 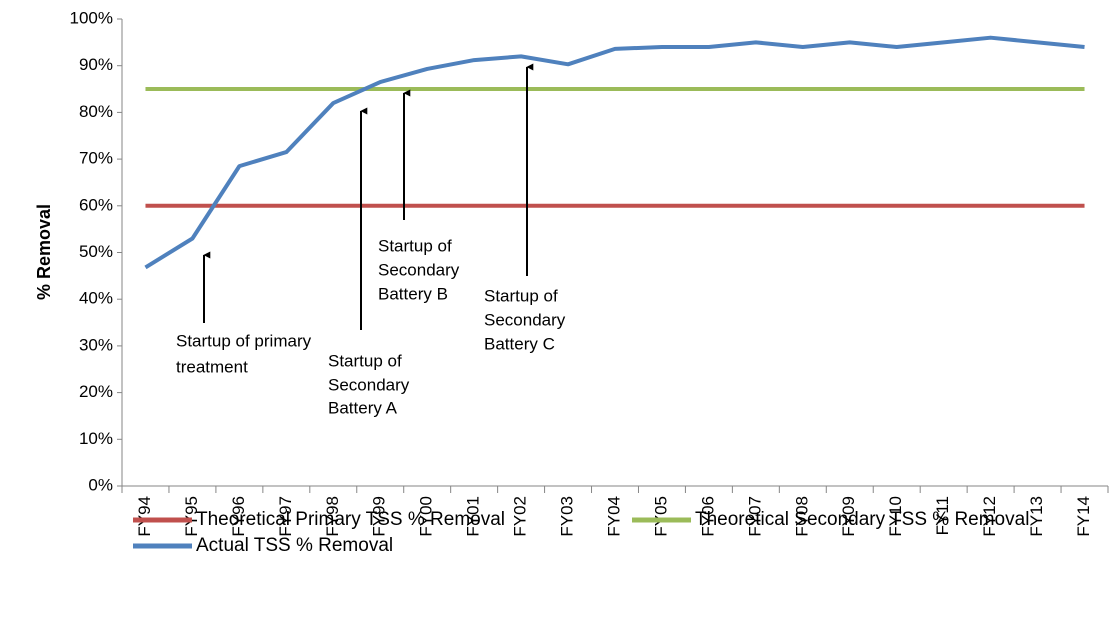 What do you see at coordinates (363, 407) in the screenshot?
I see `annotation-text: Battery A` at bounding box center [363, 407].